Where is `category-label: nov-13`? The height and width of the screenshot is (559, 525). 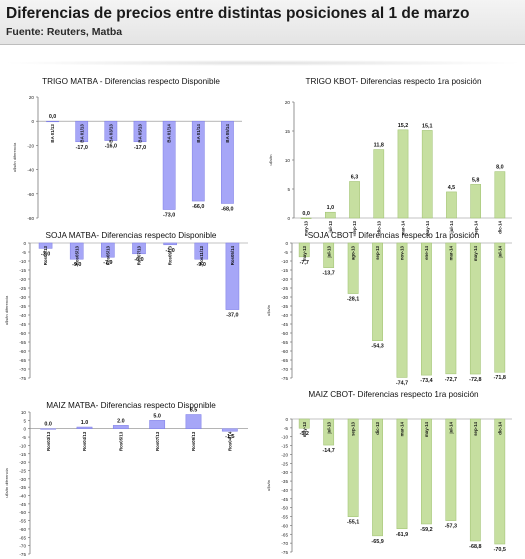
category-label: nov-13 is located at coordinates (402, 252).